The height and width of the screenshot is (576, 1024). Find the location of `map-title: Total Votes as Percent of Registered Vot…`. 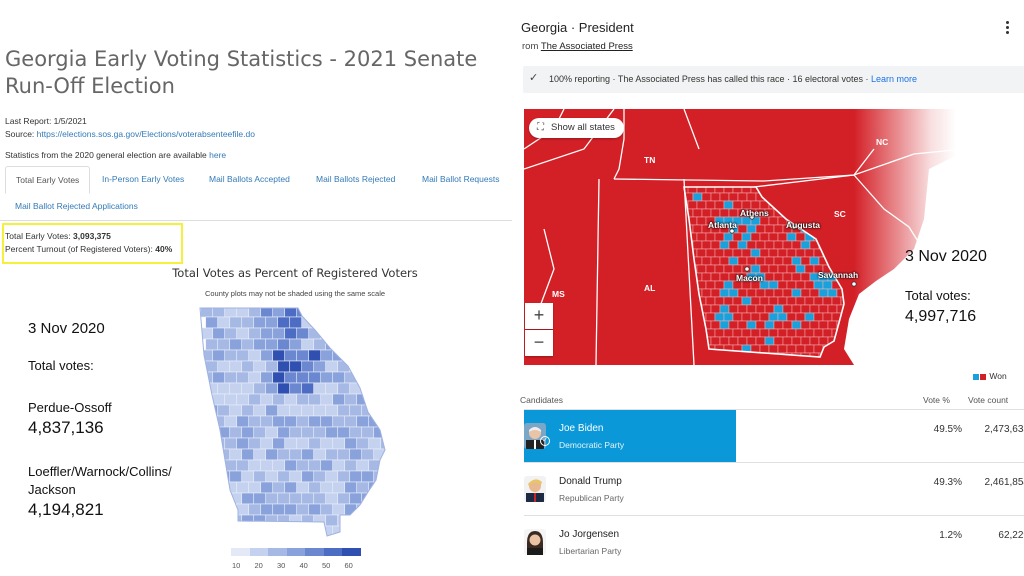

map-title: Total Votes as Percent of Registered Vot… is located at coordinates (295, 273).